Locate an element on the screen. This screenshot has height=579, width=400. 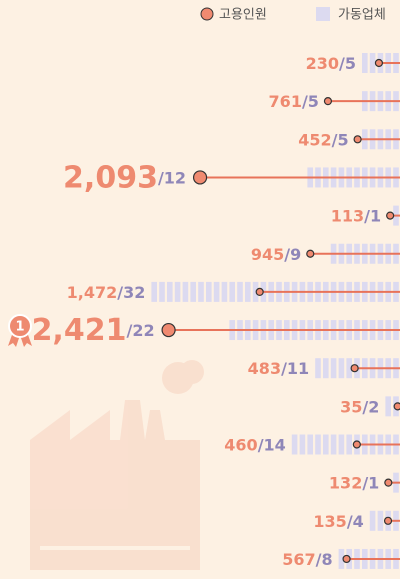
rank-label: 1 is located at coordinates (19, 327).